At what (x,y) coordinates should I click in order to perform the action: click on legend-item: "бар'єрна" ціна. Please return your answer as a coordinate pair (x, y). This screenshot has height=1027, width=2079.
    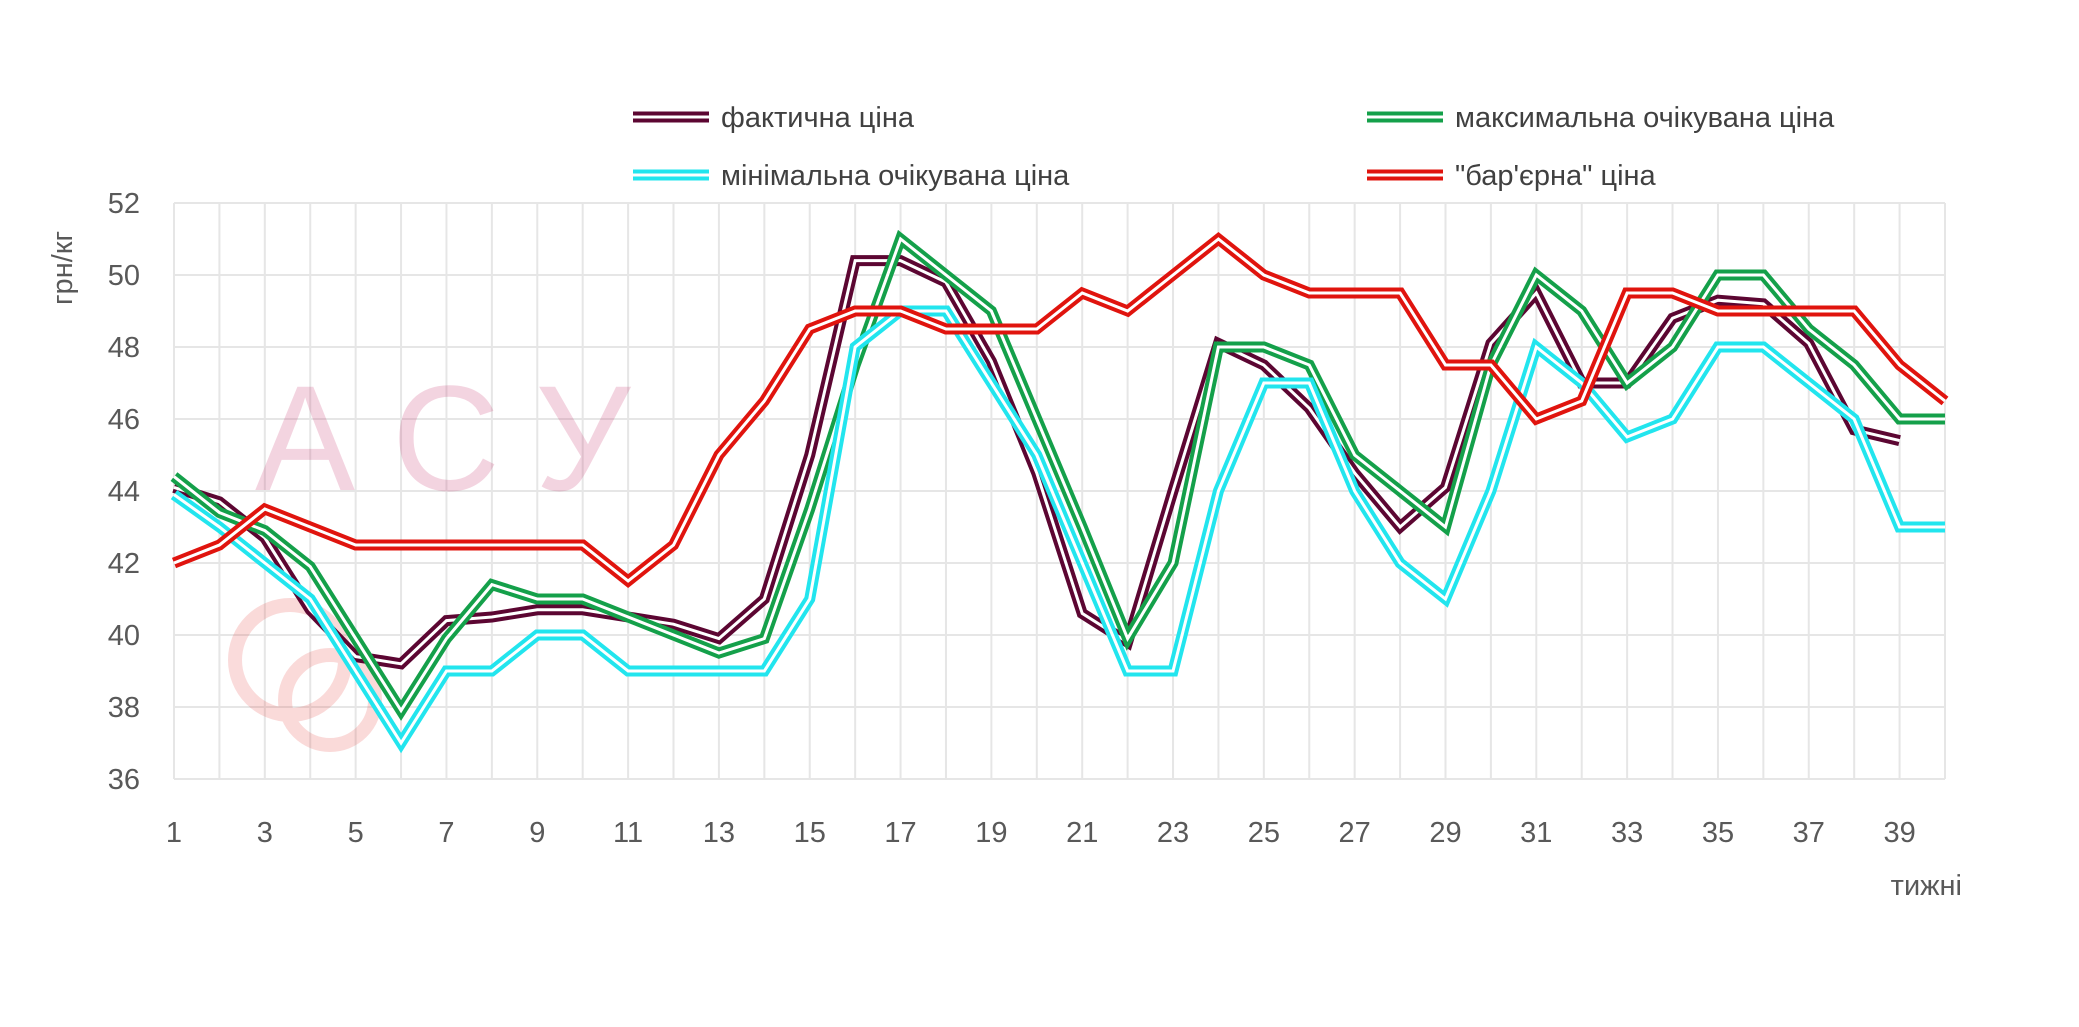
    Looking at the image, I should click on (1512, 176).